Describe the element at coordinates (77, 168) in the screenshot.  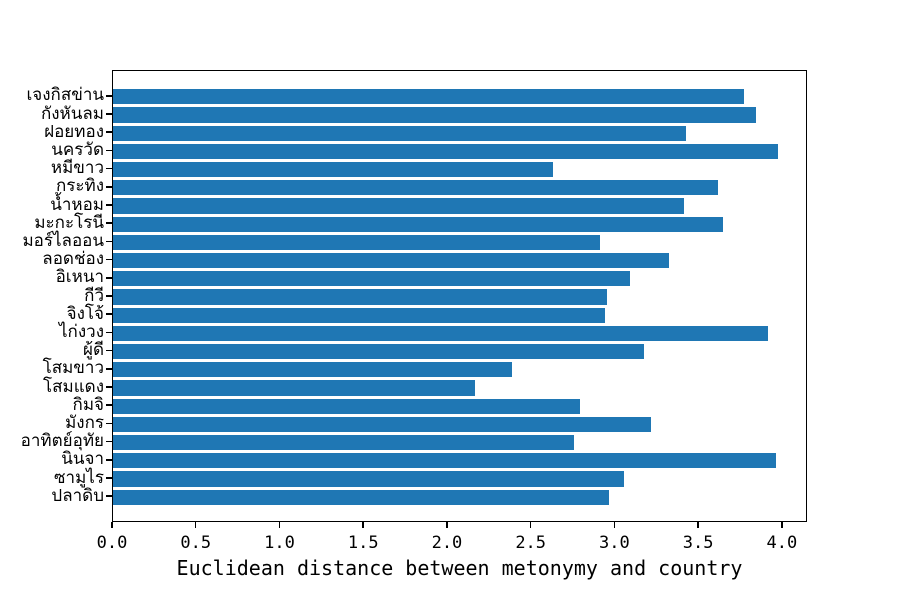
I see `y-axis-label: หมีขาว` at that location.